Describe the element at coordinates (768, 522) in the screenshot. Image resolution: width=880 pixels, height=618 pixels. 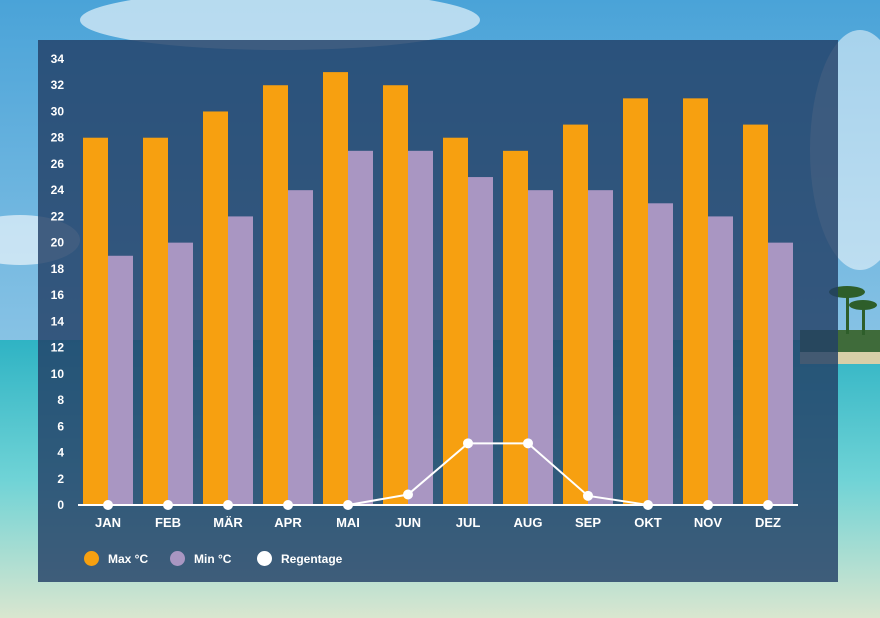
I see `x-tick-label: DEZ` at that location.